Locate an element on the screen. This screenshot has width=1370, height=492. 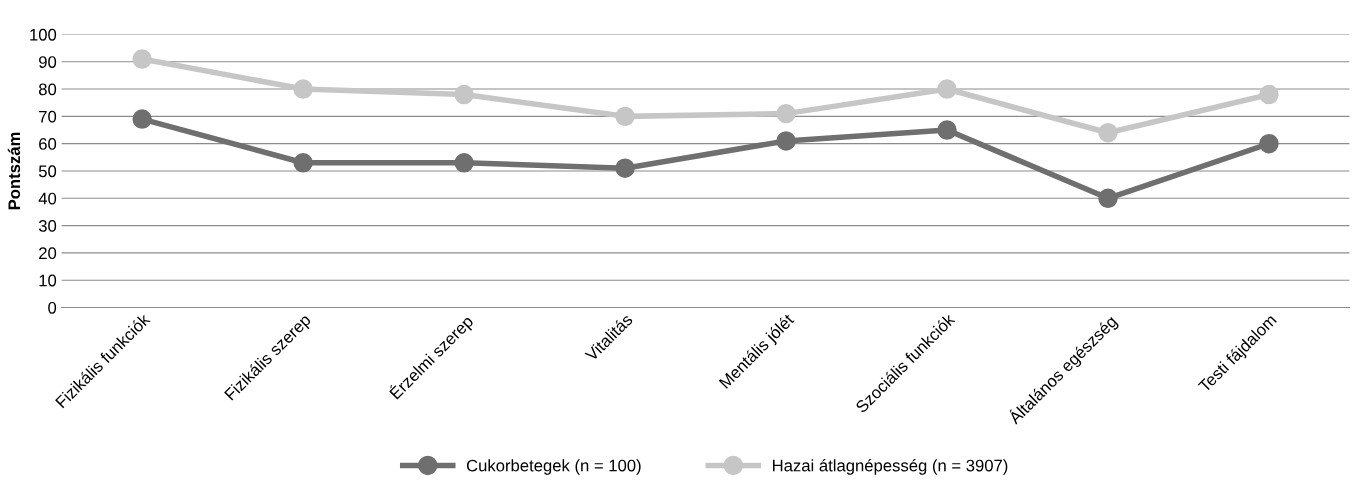
y-tick-label: 100 is located at coordinates (43, 34).